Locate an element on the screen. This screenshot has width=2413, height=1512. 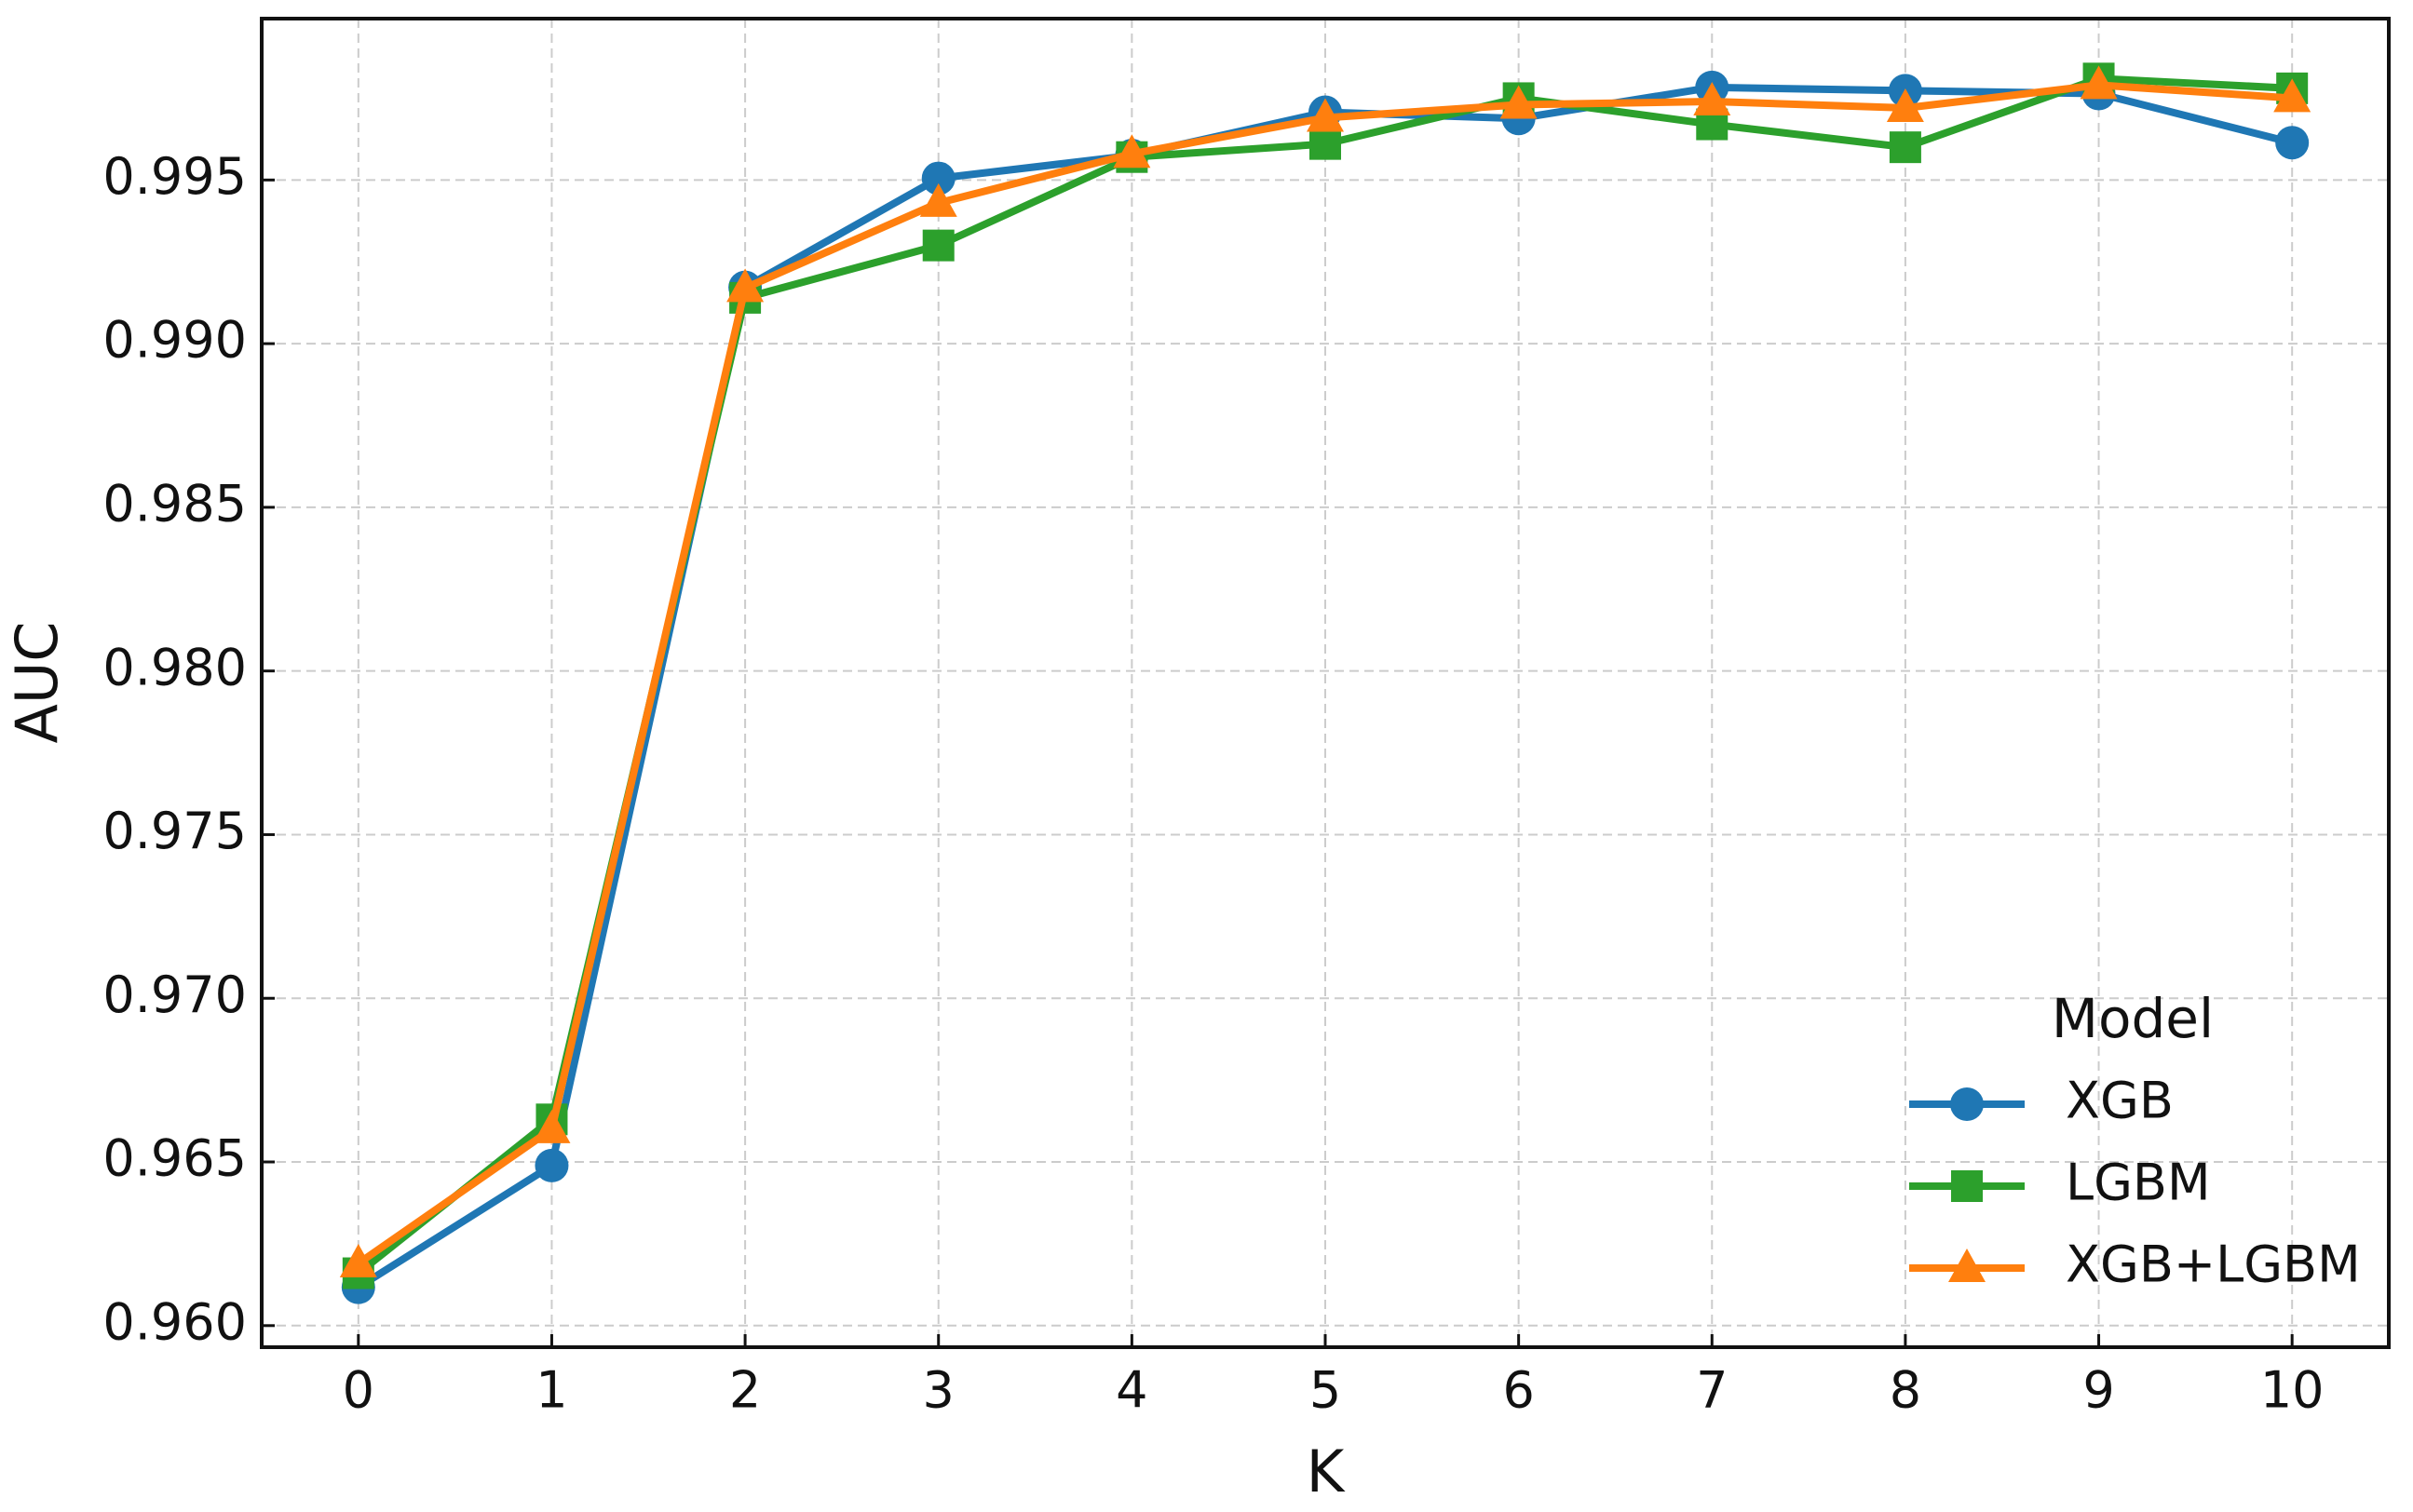
x-axis-label: K is located at coordinates (1326, 1472).